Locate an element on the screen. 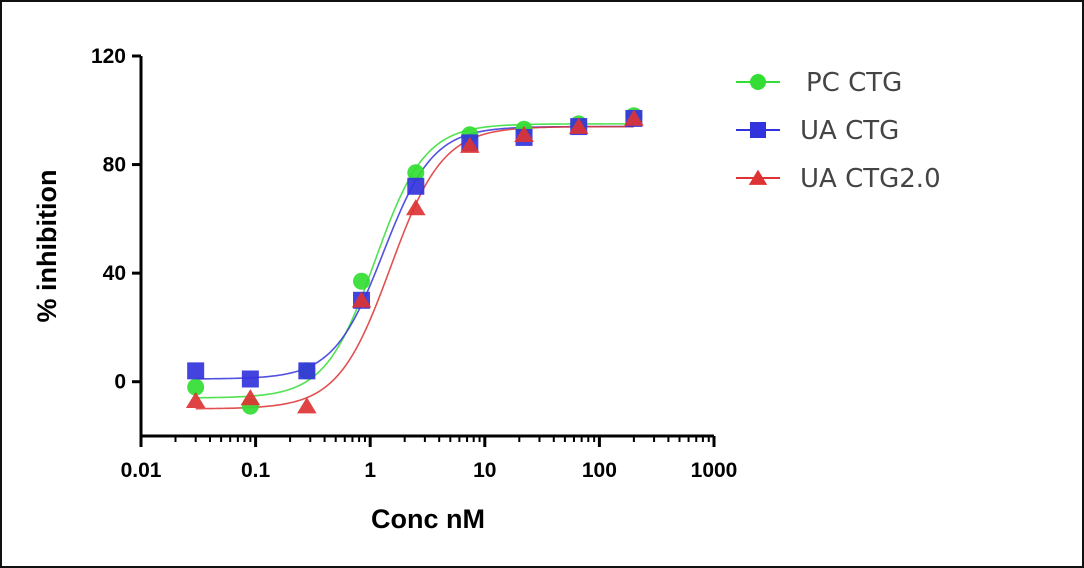 The image size is (1084, 568). y-tick-label: 120 is located at coordinates (108, 56).